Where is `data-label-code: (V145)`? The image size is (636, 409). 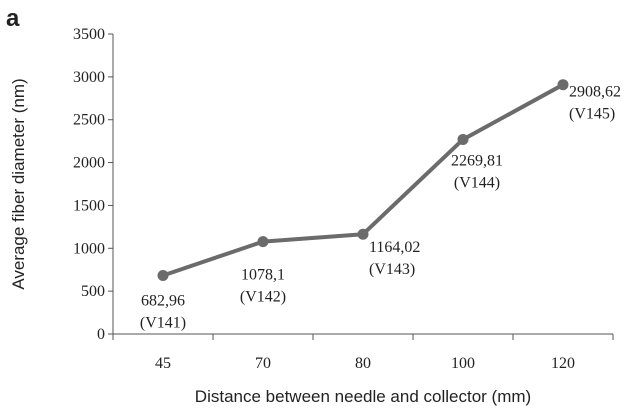 data-label-code: (V145) is located at coordinates (592, 114).